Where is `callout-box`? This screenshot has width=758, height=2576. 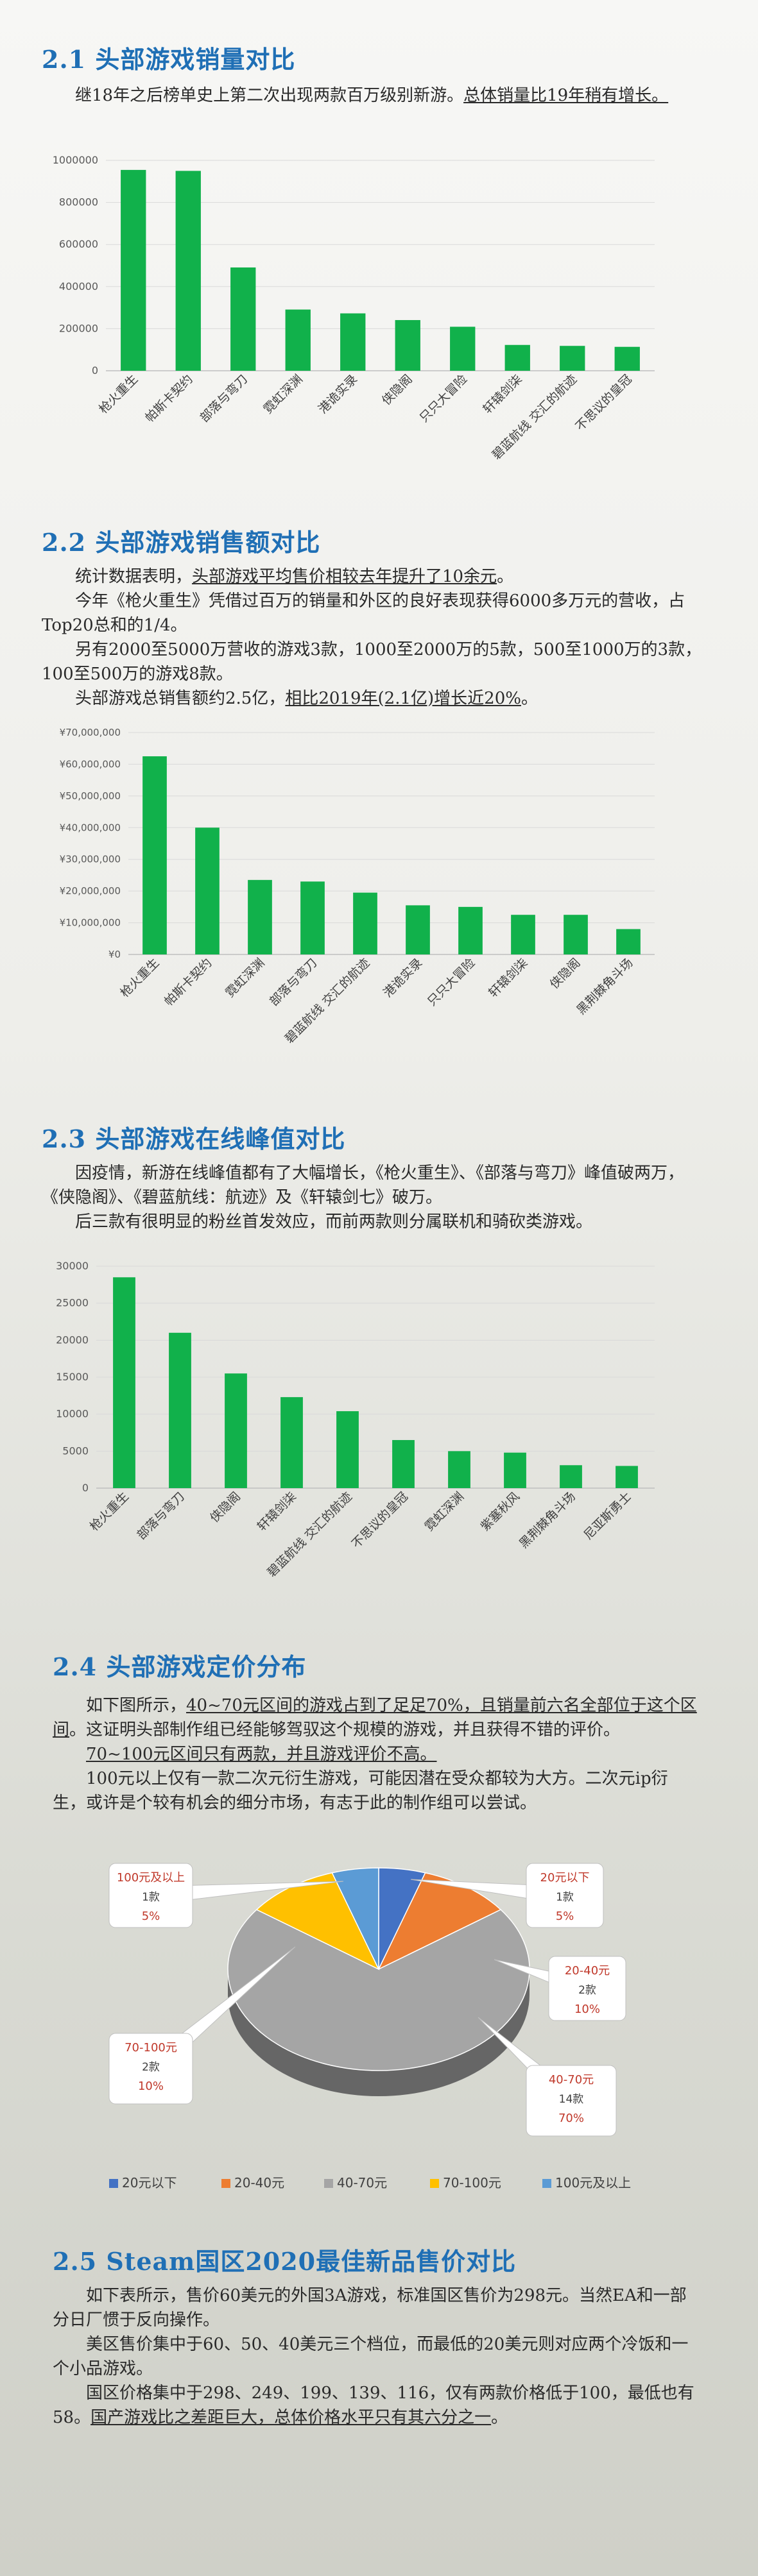 callout-box is located at coordinates (571, 2101).